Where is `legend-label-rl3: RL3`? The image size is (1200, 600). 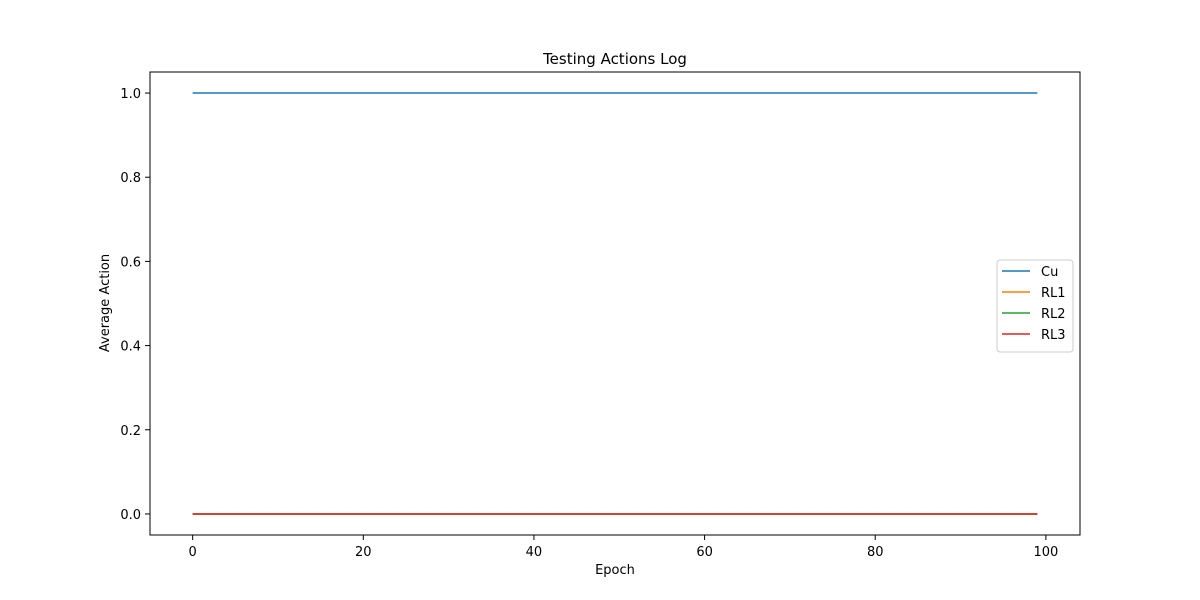 legend-label-rl3: RL3 is located at coordinates (1053, 335).